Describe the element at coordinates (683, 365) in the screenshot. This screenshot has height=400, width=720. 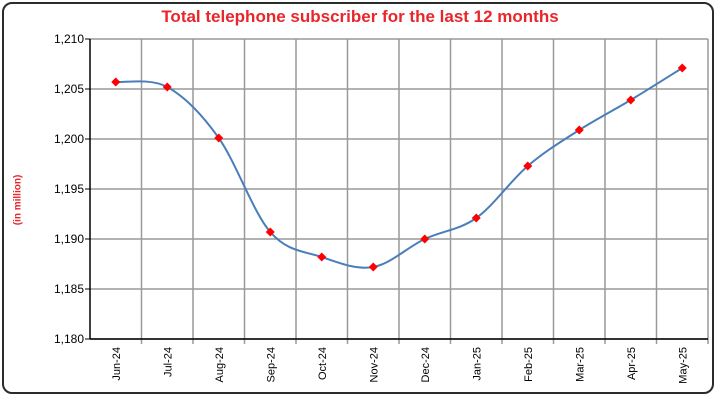
I see `x-tick-label: May-25` at that location.